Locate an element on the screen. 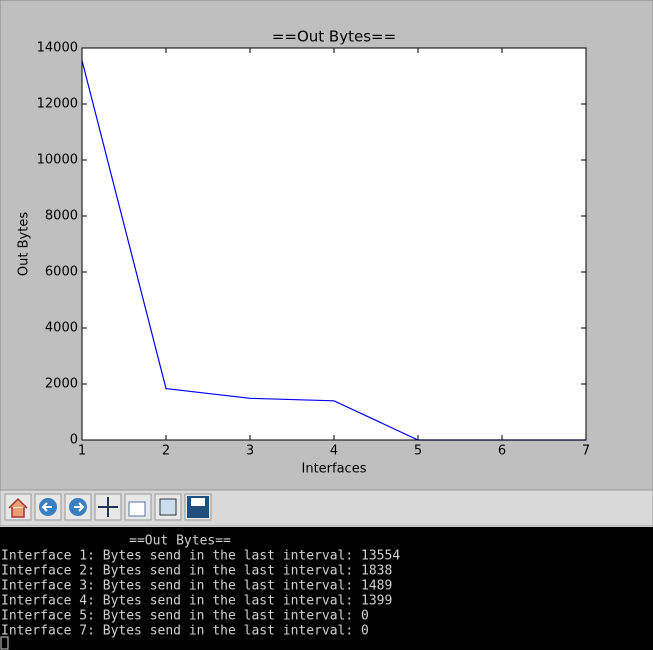 This screenshot has width=653, height=650. forward-button is located at coordinates (78, 507).